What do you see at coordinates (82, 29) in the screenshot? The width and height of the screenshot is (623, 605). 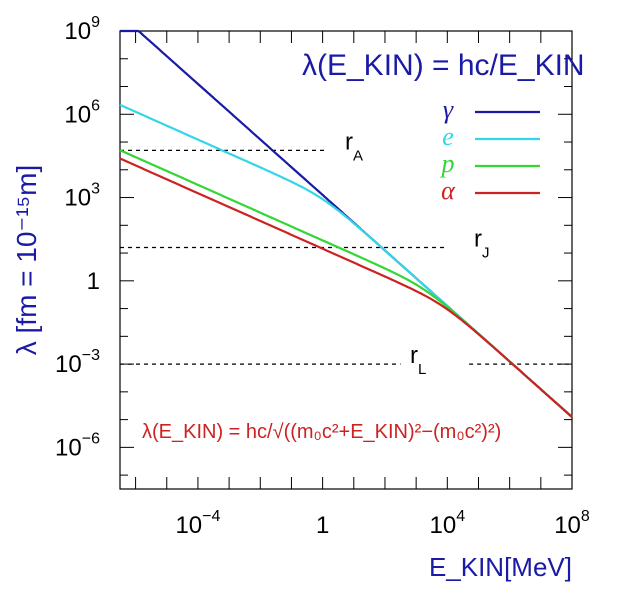 I see `y-tick-label: 10⁹` at bounding box center [82, 29].